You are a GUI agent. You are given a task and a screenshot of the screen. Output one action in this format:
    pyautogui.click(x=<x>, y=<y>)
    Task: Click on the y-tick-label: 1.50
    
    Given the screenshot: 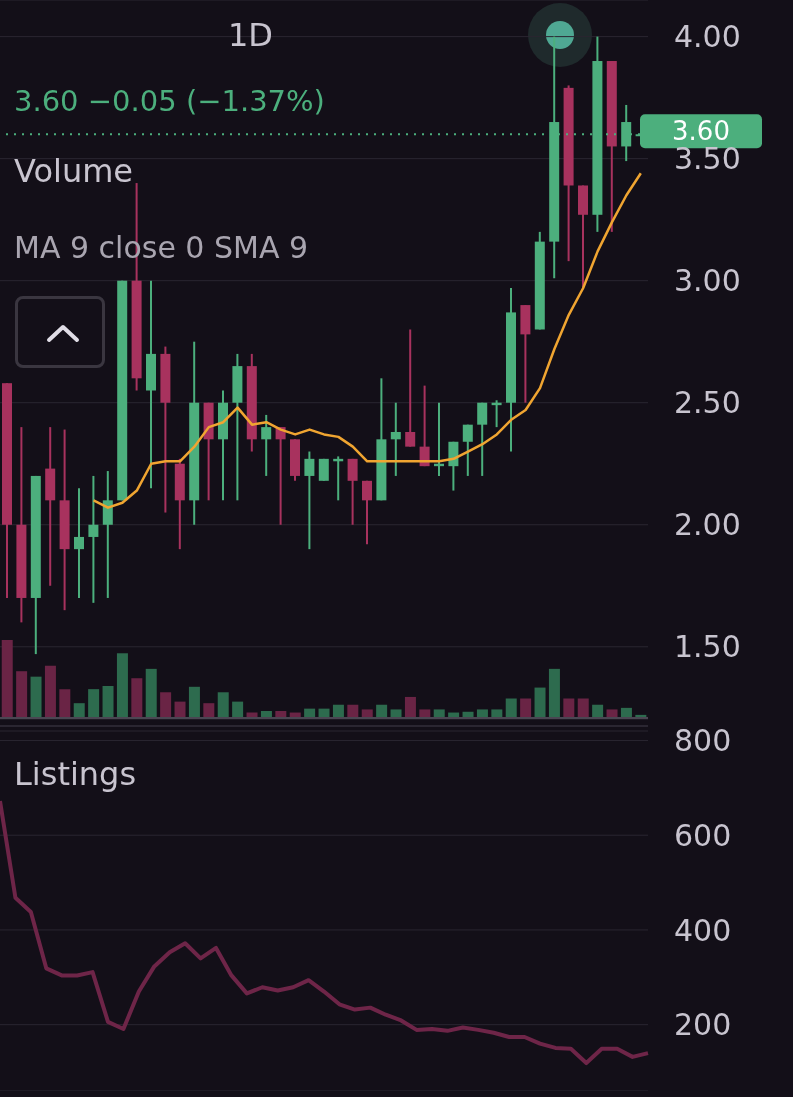 What is the action you would take?
    pyautogui.click(x=707, y=647)
    